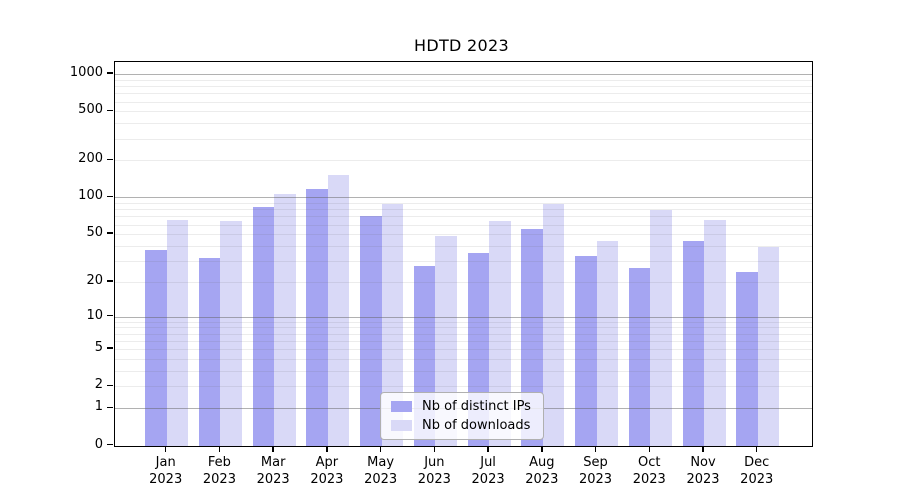 The height and width of the screenshot is (500, 900). What do you see at coordinates (94, 315) in the screenshot?
I see `y-tick-label: 10` at bounding box center [94, 315].